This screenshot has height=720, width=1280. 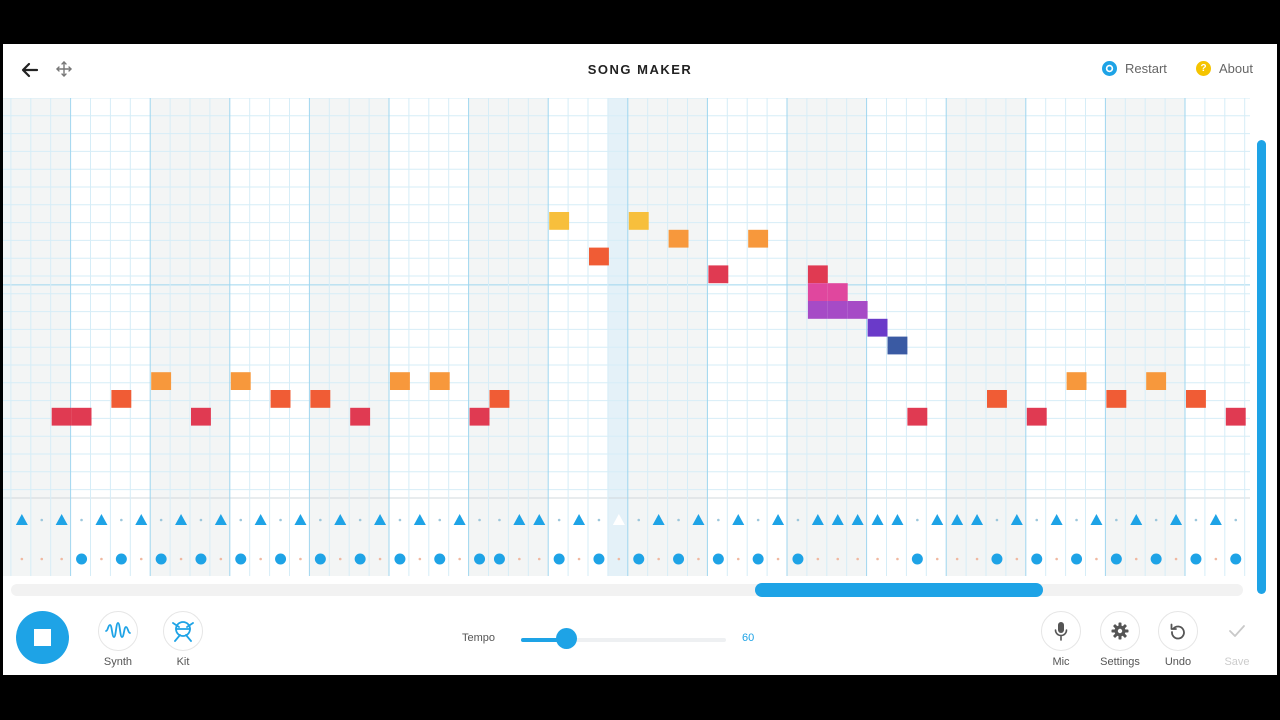 I want to click on kit-button: Kit, so click(x=183, y=639).